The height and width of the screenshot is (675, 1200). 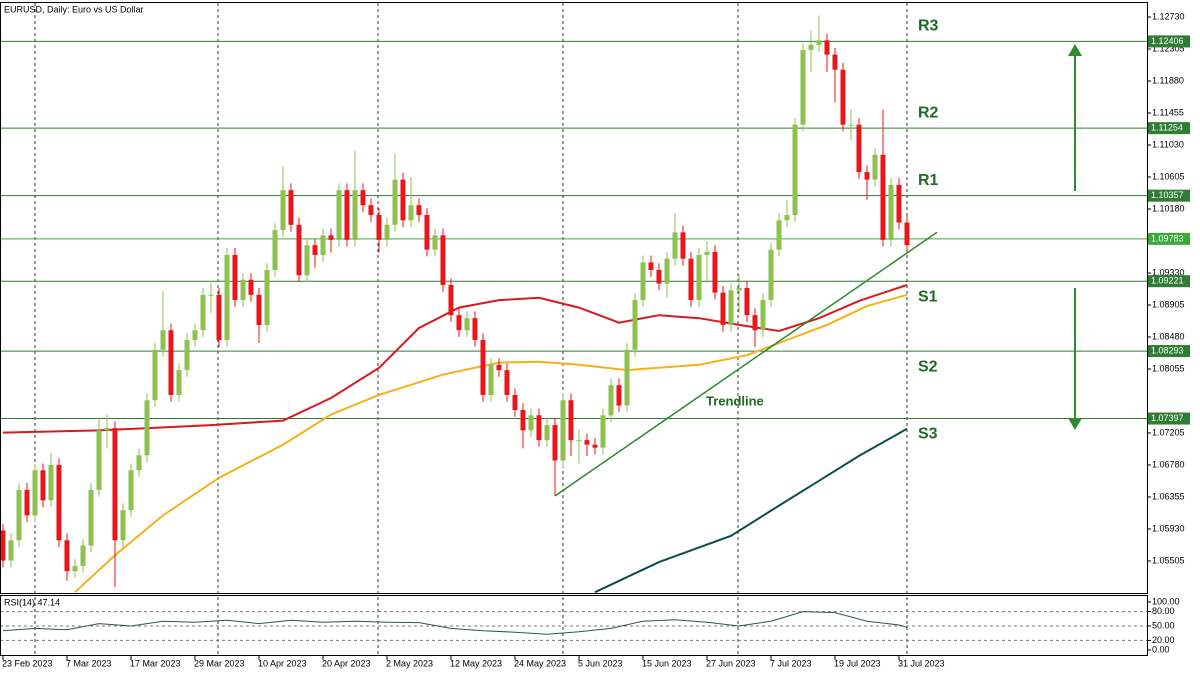 What do you see at coordinates (1168, 496) in the screenshot?
I see `y-tick-label: 1.06355` at bounding box center [1168, 496].